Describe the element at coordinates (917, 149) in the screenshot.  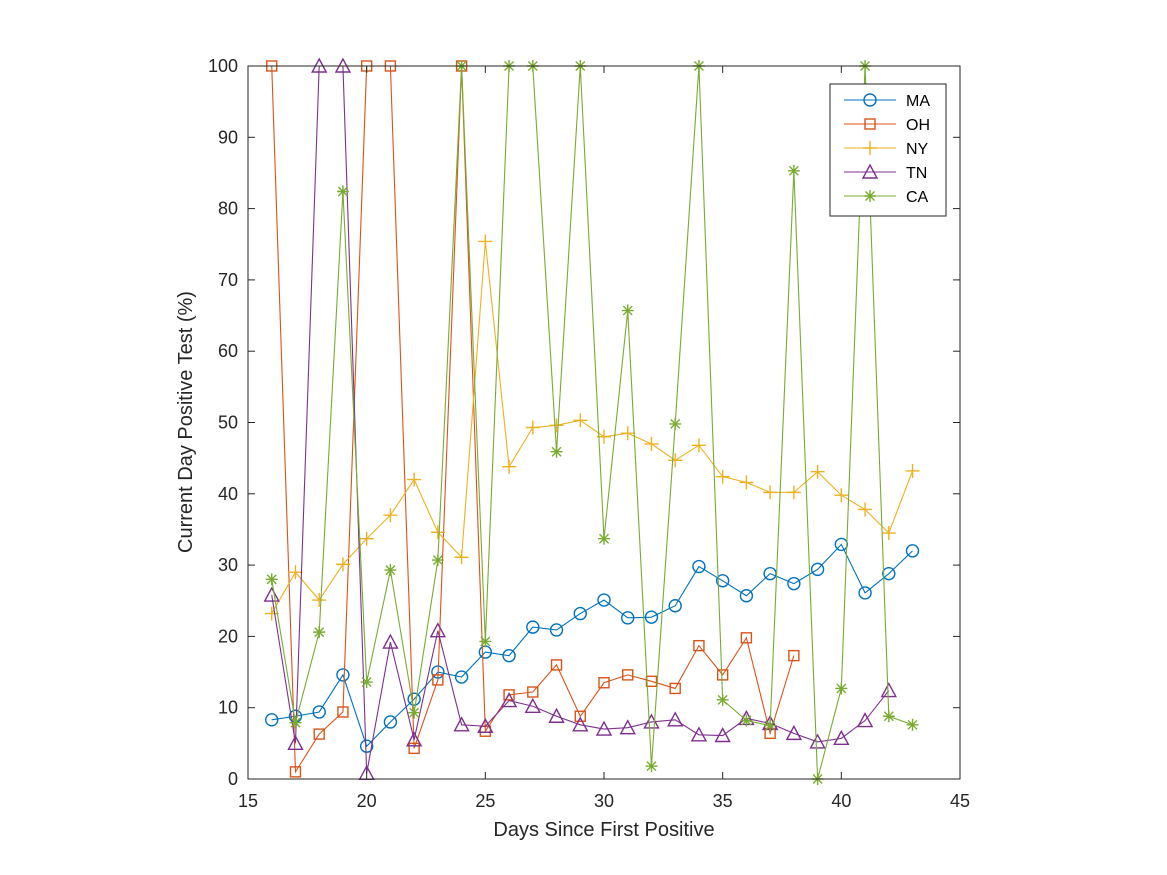
I see `legend-label-ny: NY` at that location.